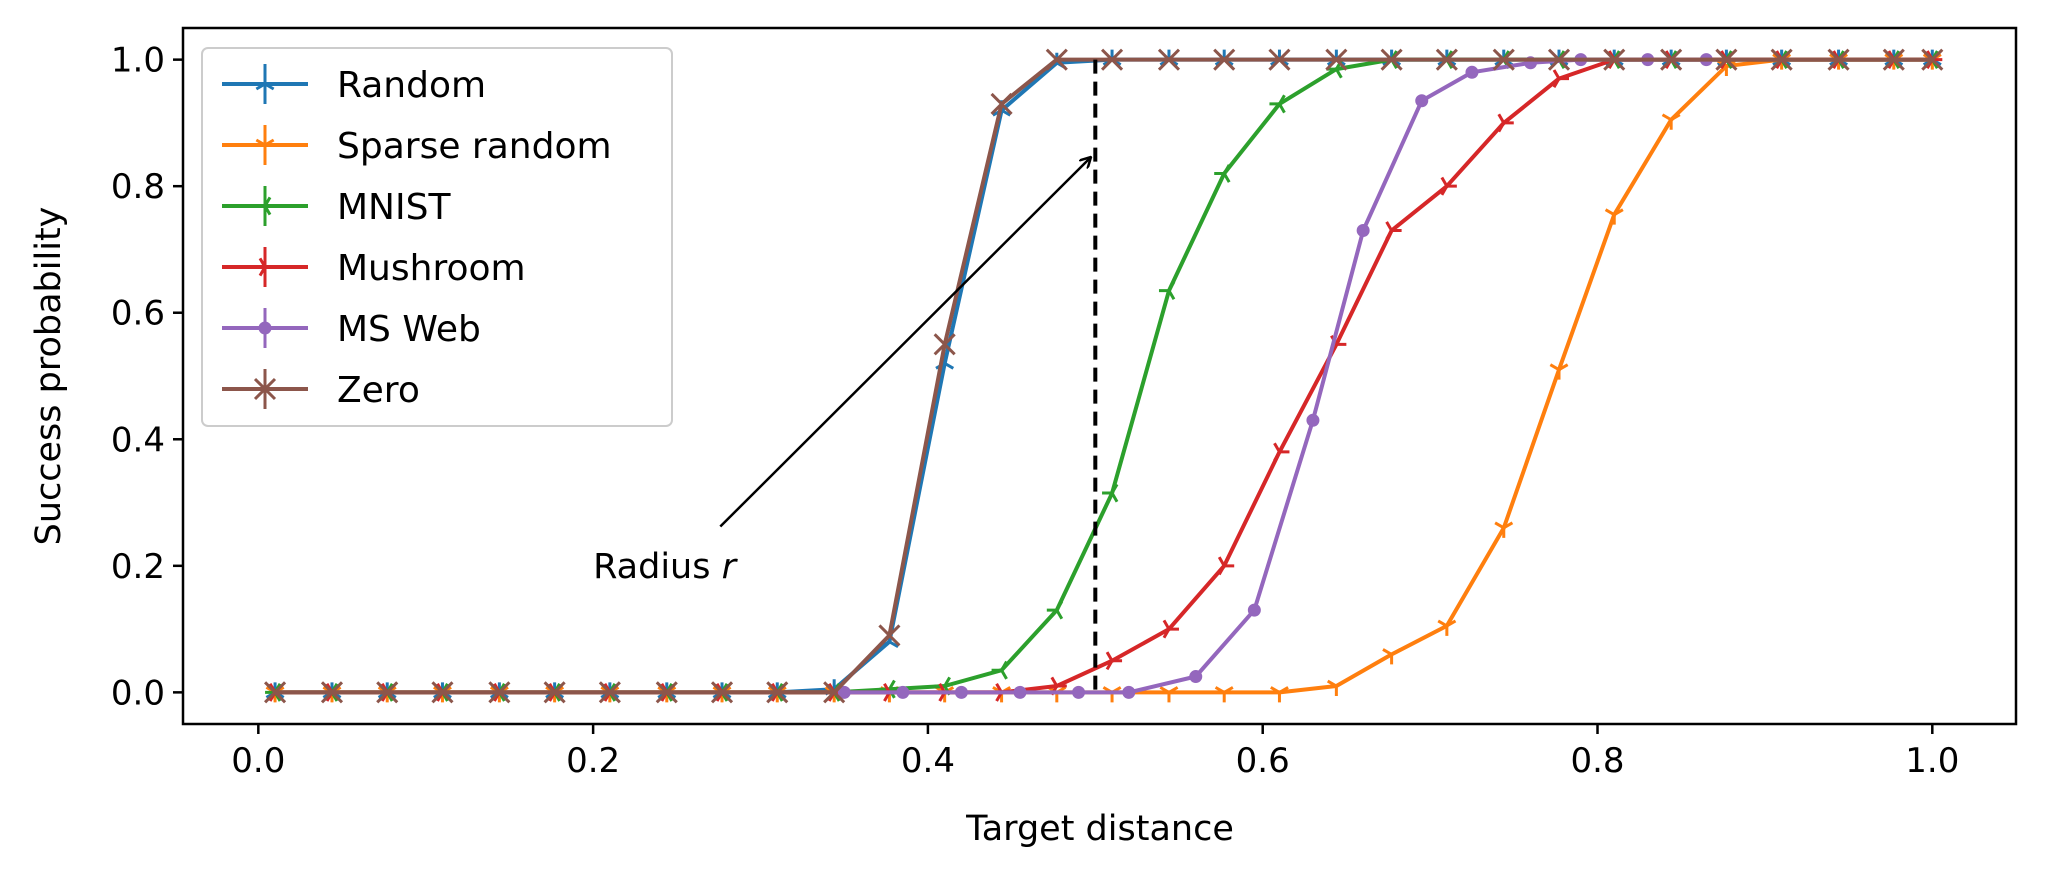 The height and width of the screenshot is (883, 2072). I want to click on y-tick-label: 0.4, so click(138, 440).